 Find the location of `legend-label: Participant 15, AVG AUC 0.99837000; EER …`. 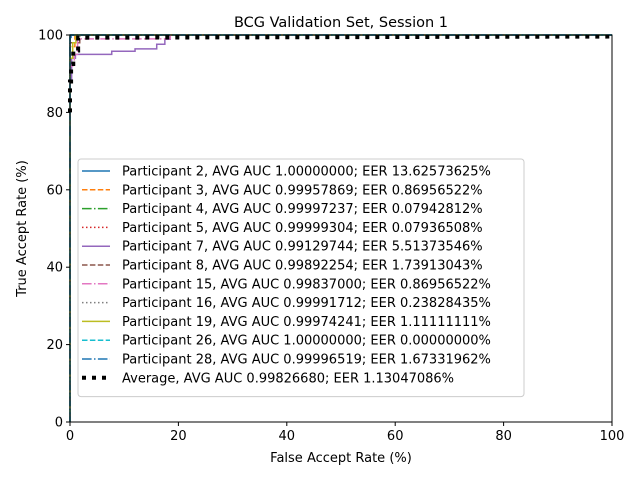

legend-label: Participant 15, AVG AUC 0.99837000; EER … is located at coordinates (306, 284).